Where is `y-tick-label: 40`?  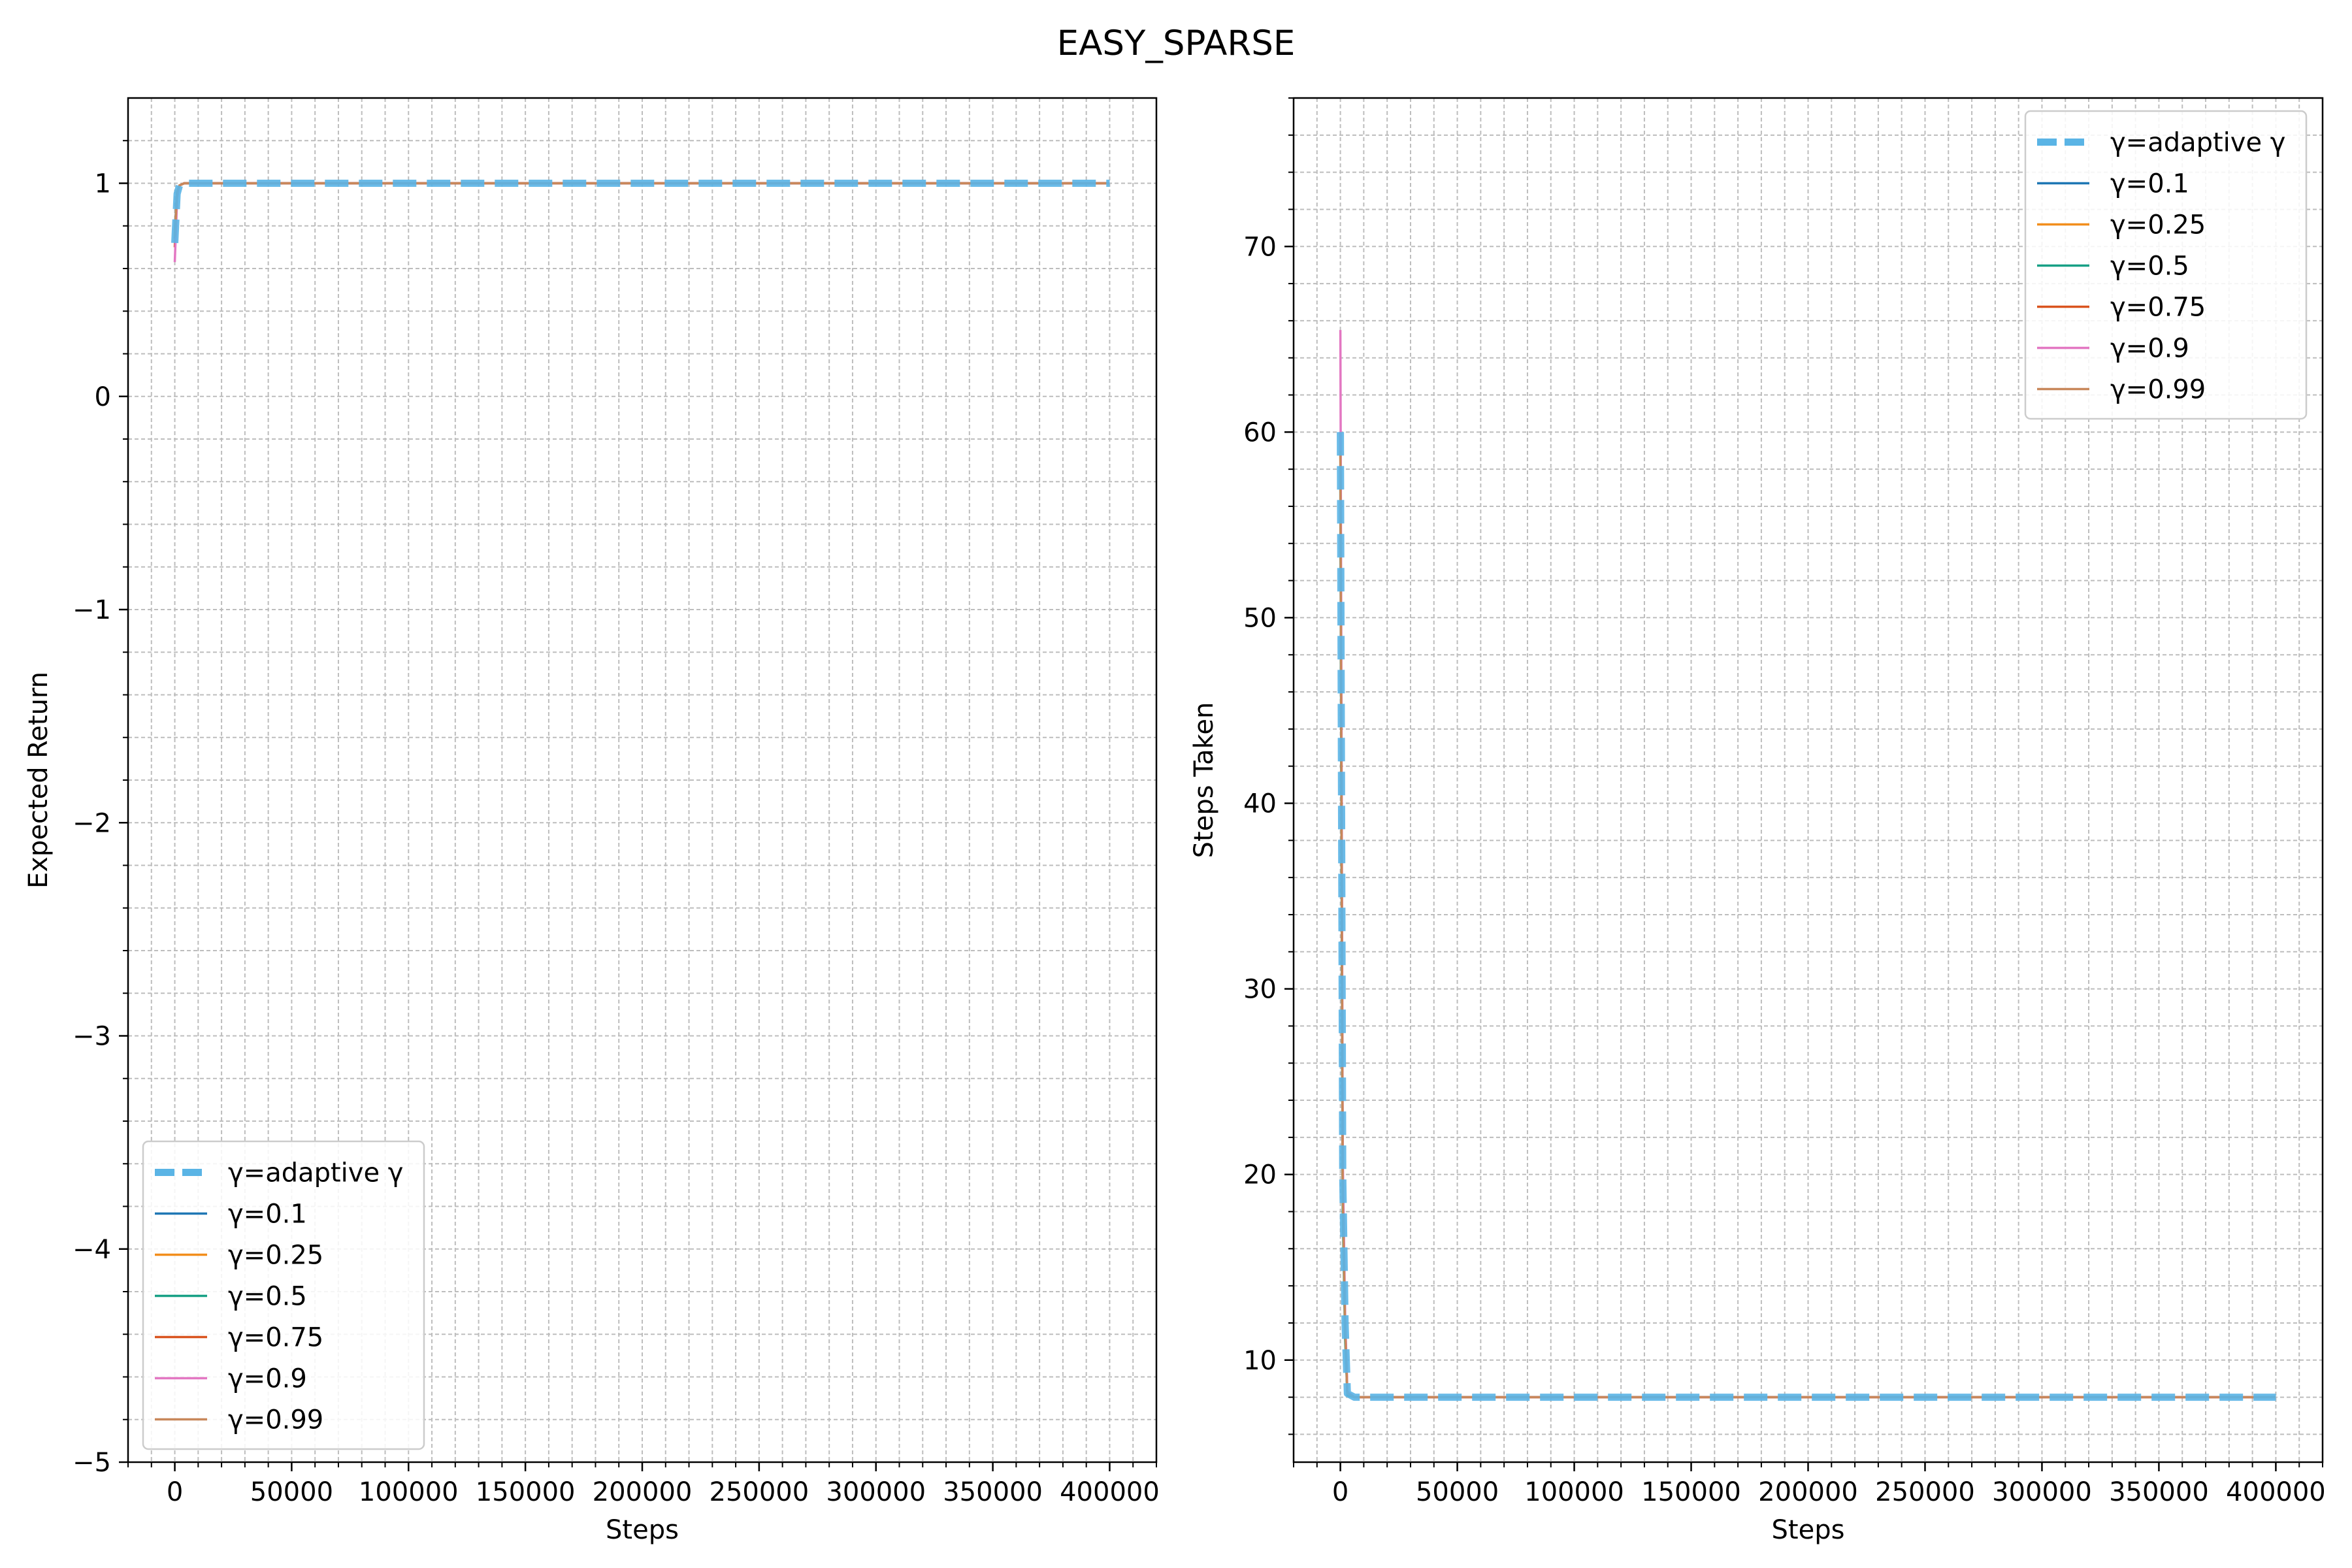 y-tick-label: 40 is located at coordinates (1260, 804).